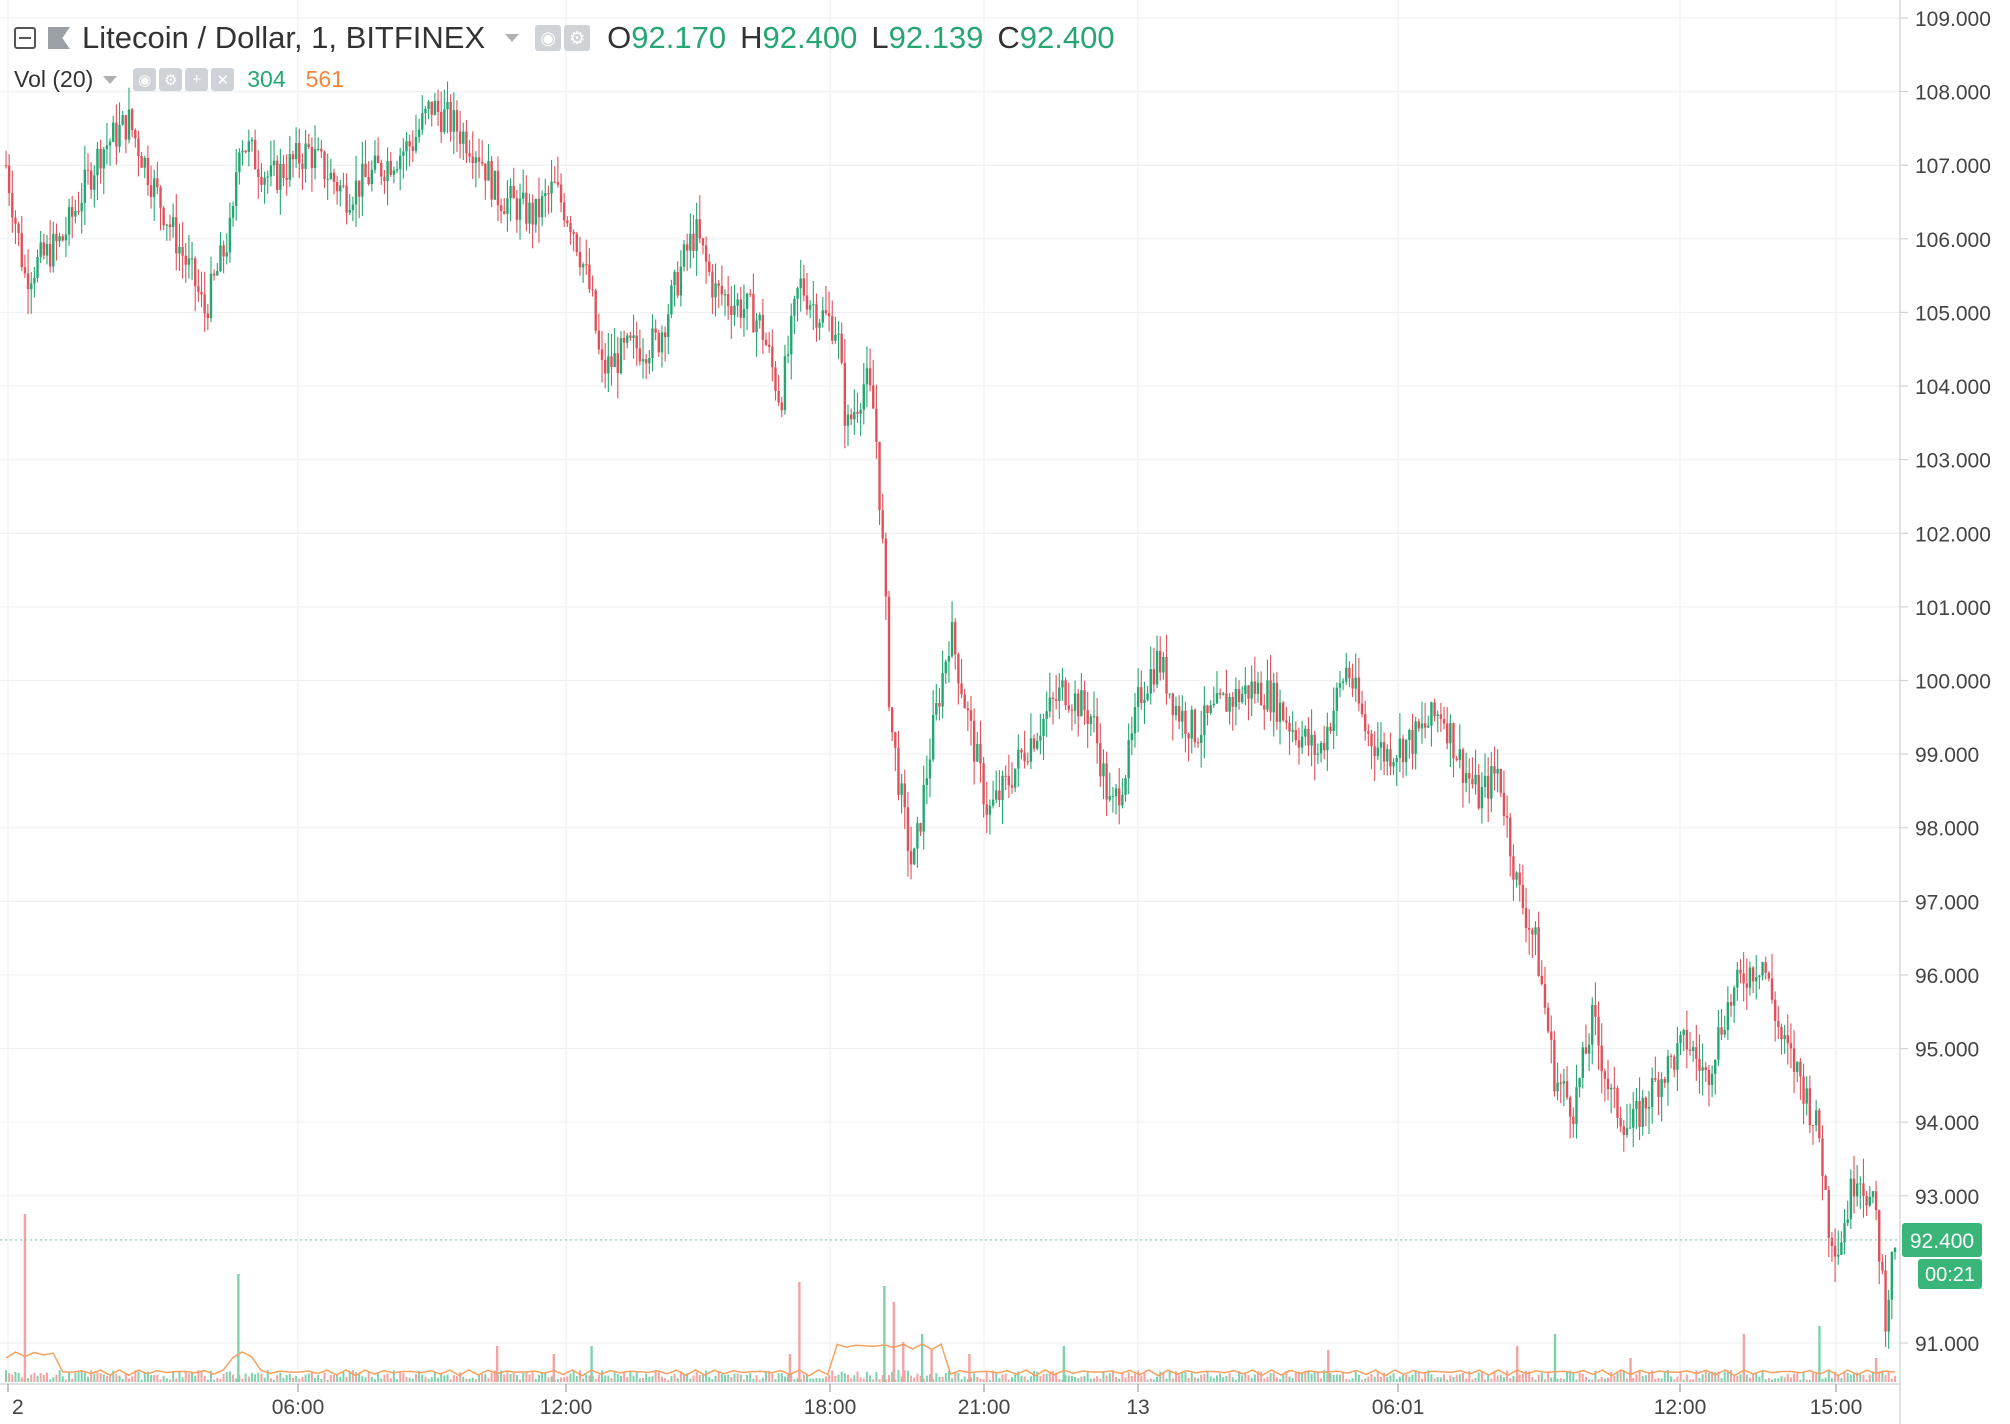 Image resolution: width=2010 pixels, height=1424 pixels. I want to click on plus-icon: +, so click(197, 79).